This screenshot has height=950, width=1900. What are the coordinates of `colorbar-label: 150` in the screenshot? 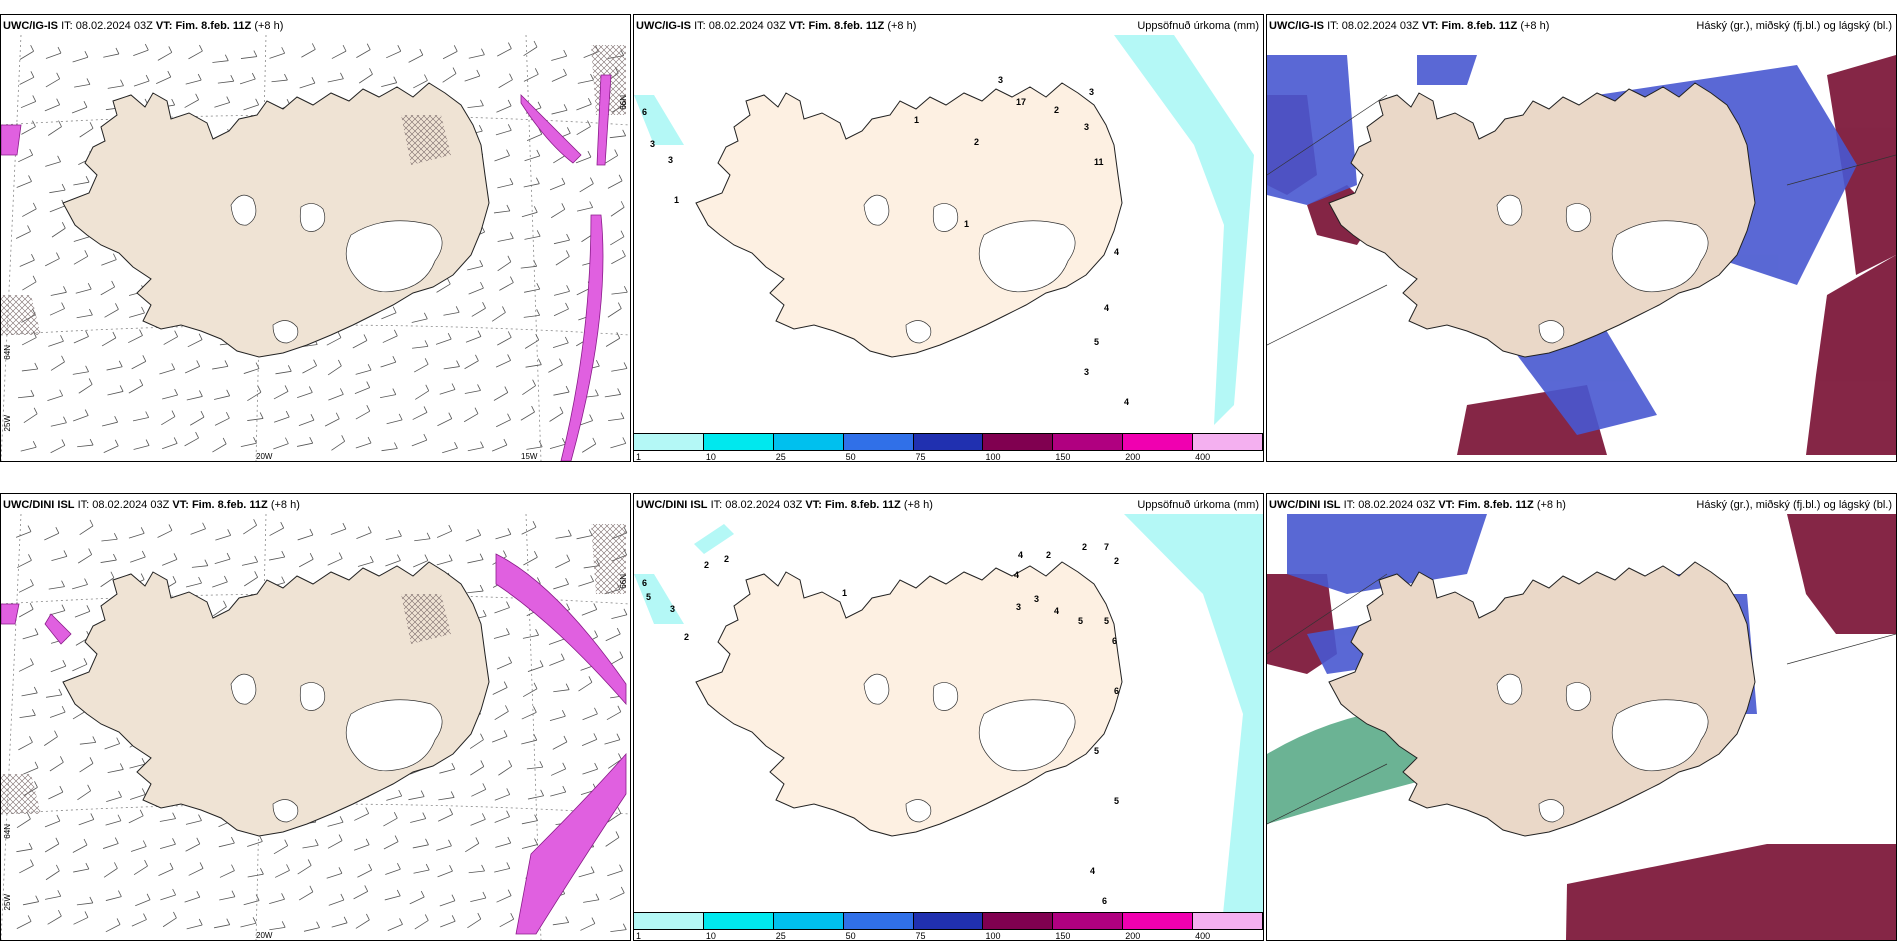 It's located at (1063, 457).